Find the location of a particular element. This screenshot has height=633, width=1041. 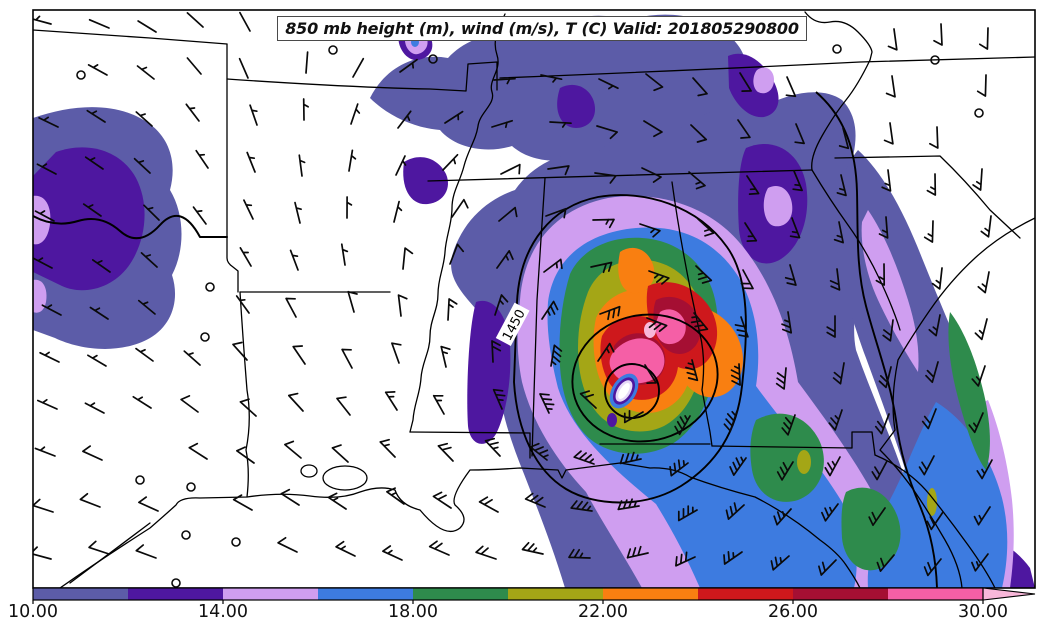

cyclone-eye is located at coordinates (624, 391).